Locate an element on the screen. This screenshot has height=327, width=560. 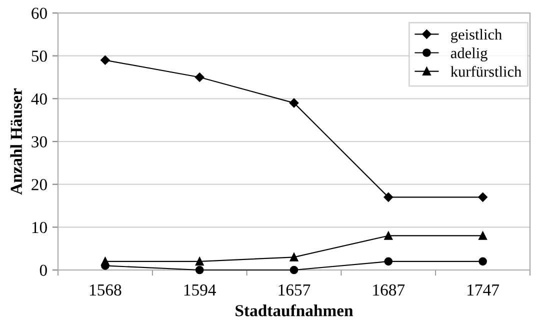
y-axis-title: Anzahl Häuser is located at coordinates (16, 141).